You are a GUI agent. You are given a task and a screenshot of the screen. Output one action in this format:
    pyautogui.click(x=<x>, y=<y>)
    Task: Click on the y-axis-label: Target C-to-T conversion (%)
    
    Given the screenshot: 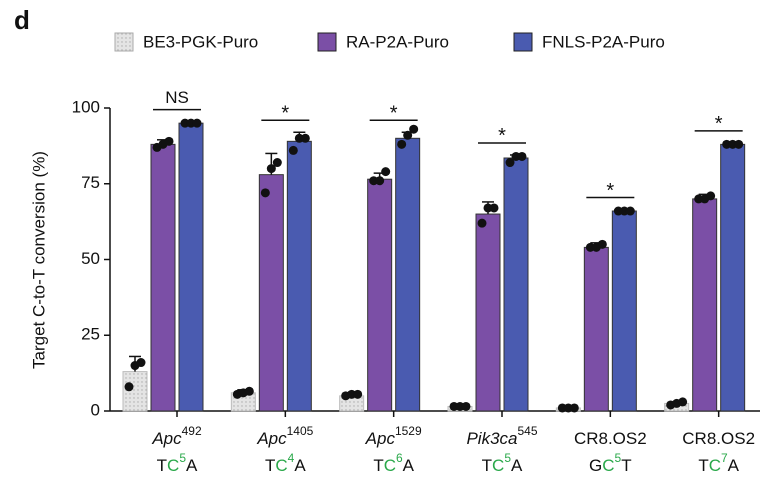 What is the action you would take?
    pyautogui.click(x=38, y=260)
    